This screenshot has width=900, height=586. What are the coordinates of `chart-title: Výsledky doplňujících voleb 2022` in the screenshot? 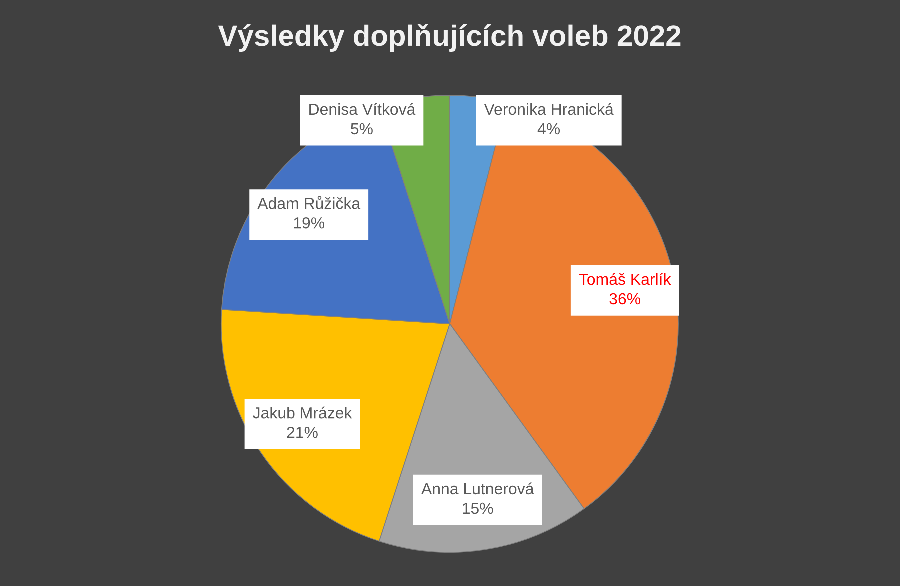 It's located at (449, 38).